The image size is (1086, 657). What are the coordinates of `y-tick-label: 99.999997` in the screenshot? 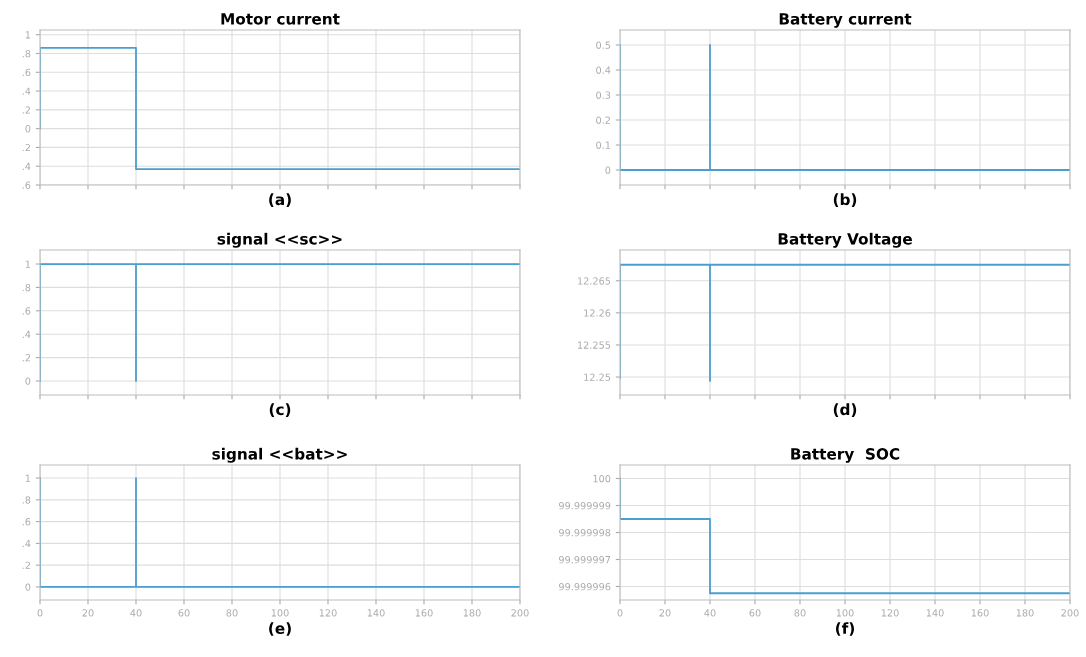 It's located at (585, 559).